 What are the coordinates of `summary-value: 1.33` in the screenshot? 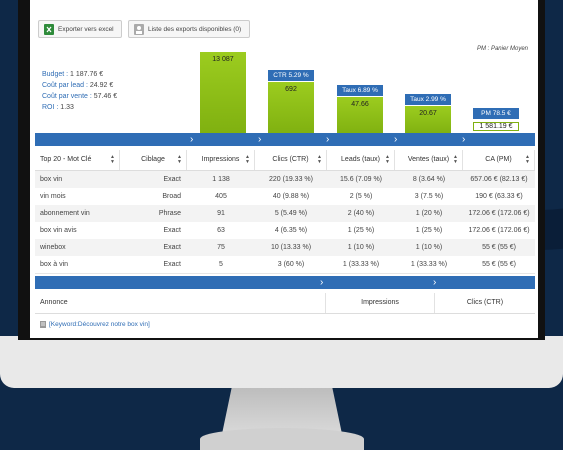 It's located at (67, 107).